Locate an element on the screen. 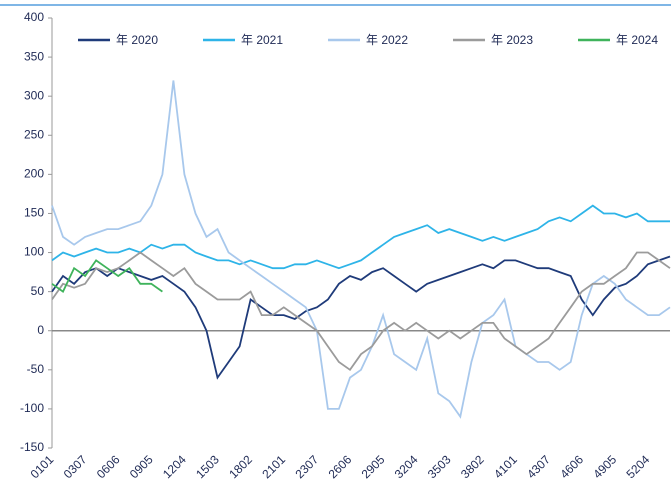  y-tick-label: -100 is located at coordinates (32, 408).